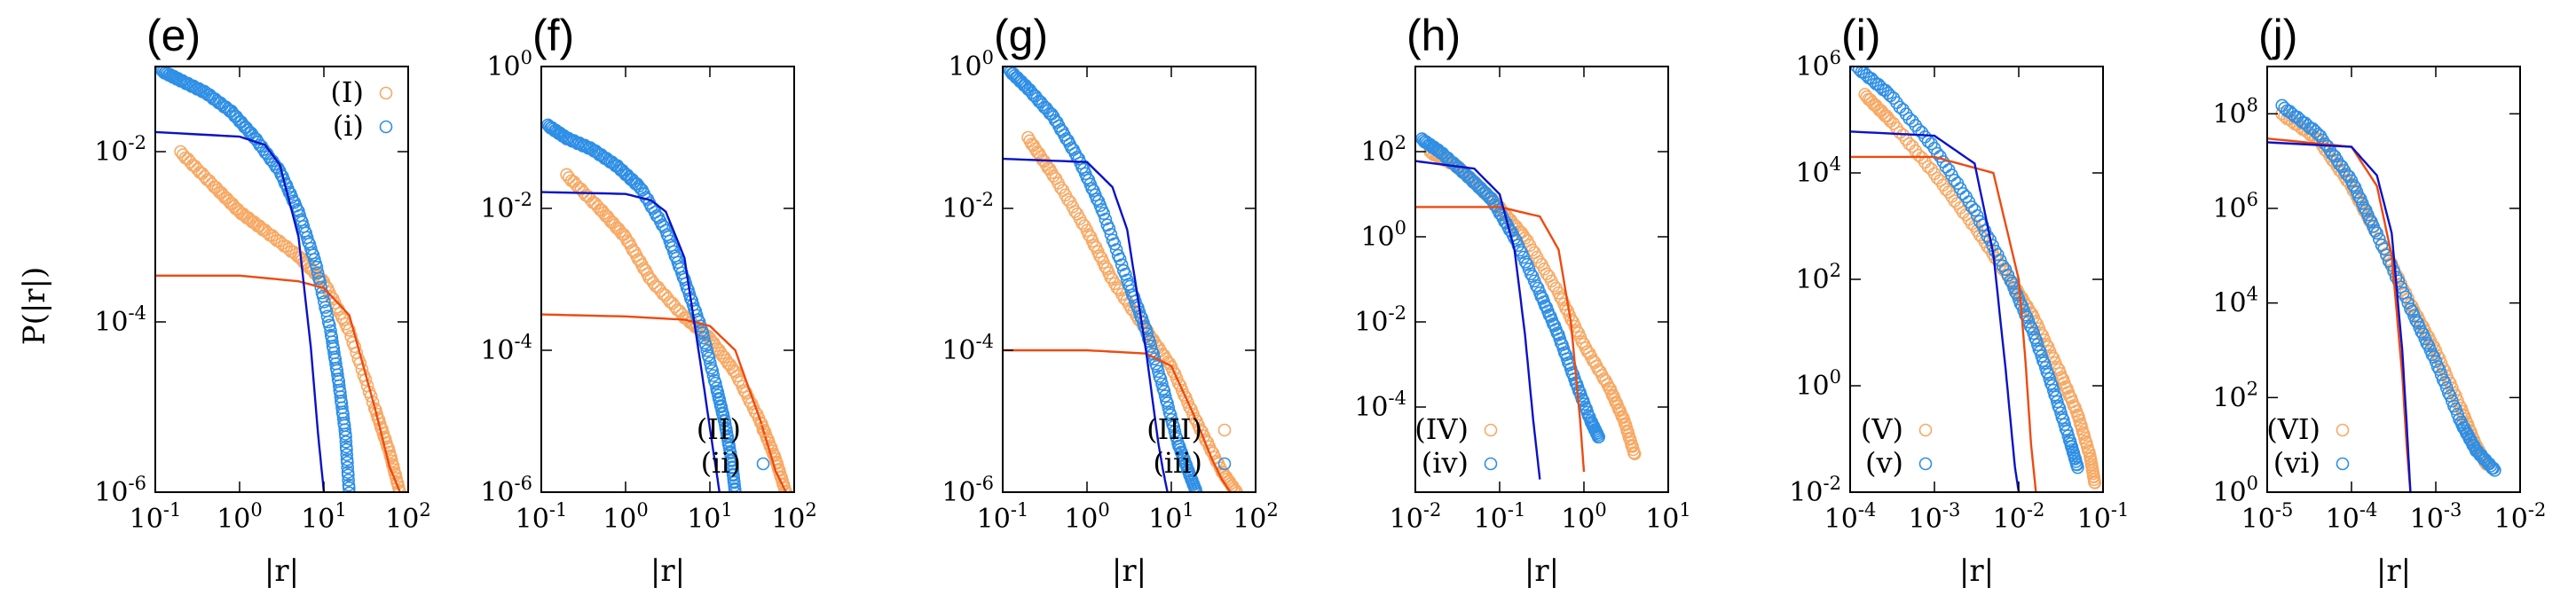  I want to click on x-tick-label: 10⁻⁴, so click(1851, 517).